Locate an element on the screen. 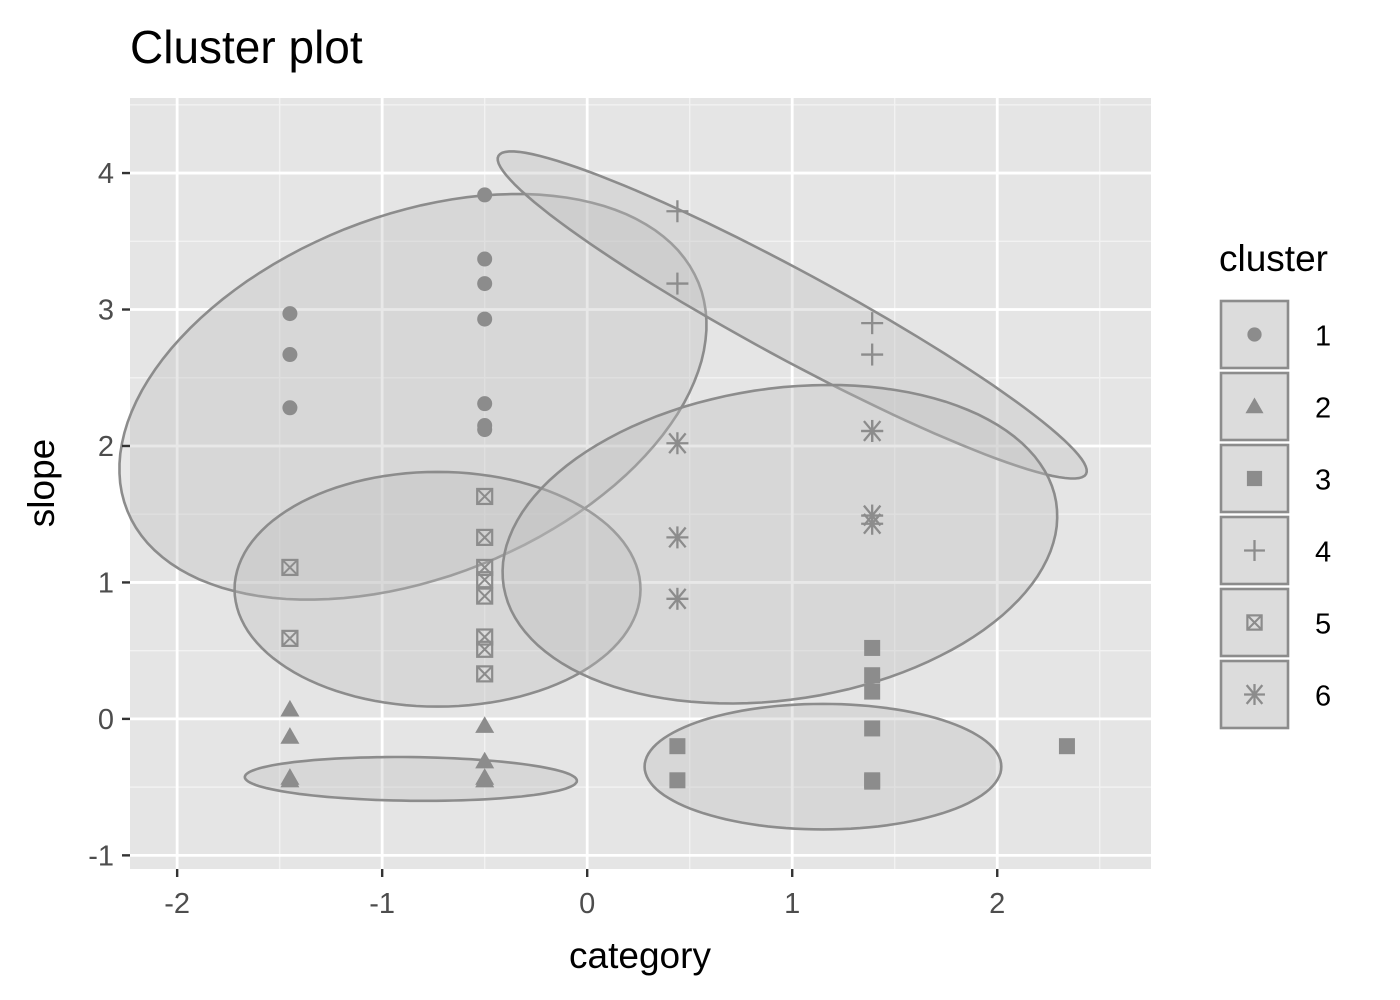 The width and height of the screenshot is (1400, 1000). x-tick-label: 0 is located at coordinates (587, 904).